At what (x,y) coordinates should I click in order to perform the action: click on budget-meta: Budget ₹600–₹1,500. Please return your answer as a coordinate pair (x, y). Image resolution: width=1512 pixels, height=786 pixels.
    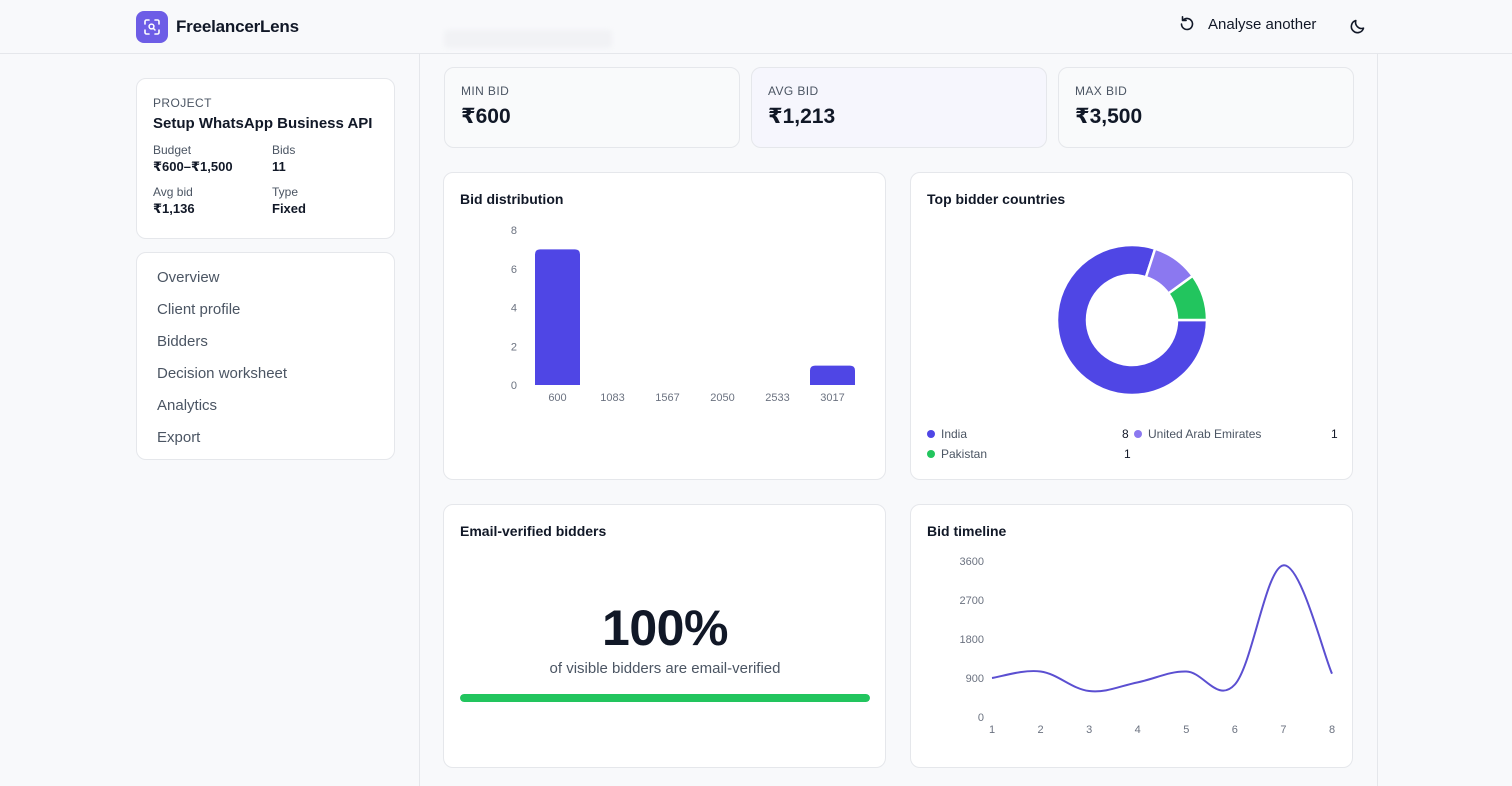
    Looking at the image, I should click on (212, 159).